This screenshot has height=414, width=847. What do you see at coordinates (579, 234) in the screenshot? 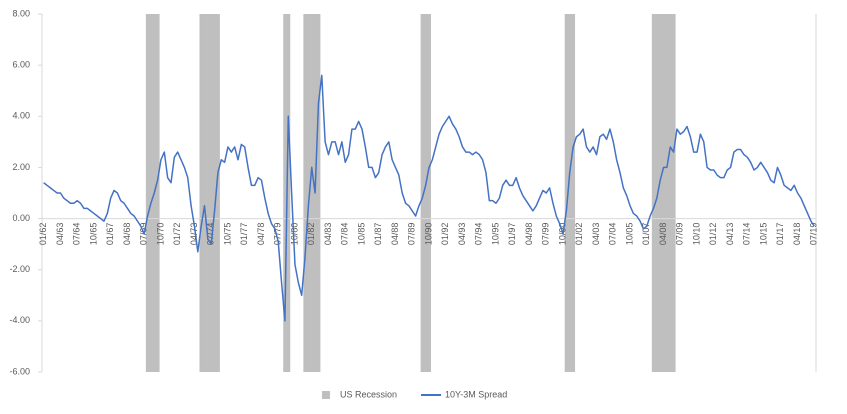
I see `x-tick-label: 01/02` at bounding box center [579, 234].